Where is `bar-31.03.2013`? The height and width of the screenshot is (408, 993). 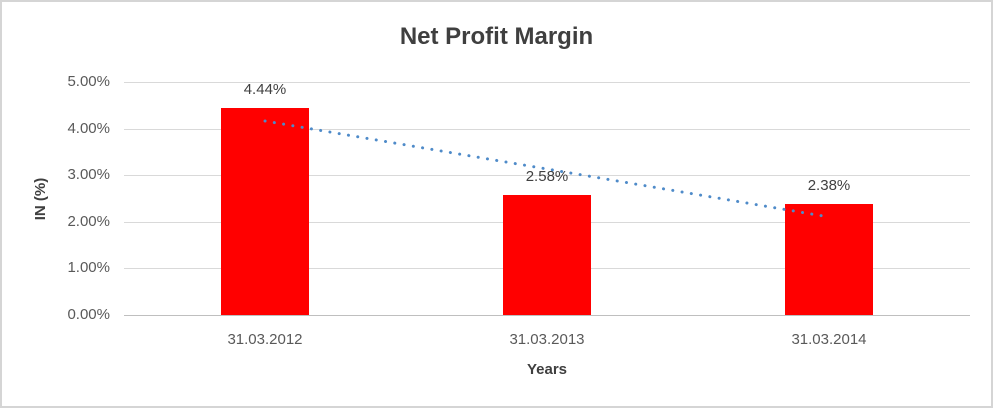 bar-31.03.2013 is located at coordinates (547, 254).